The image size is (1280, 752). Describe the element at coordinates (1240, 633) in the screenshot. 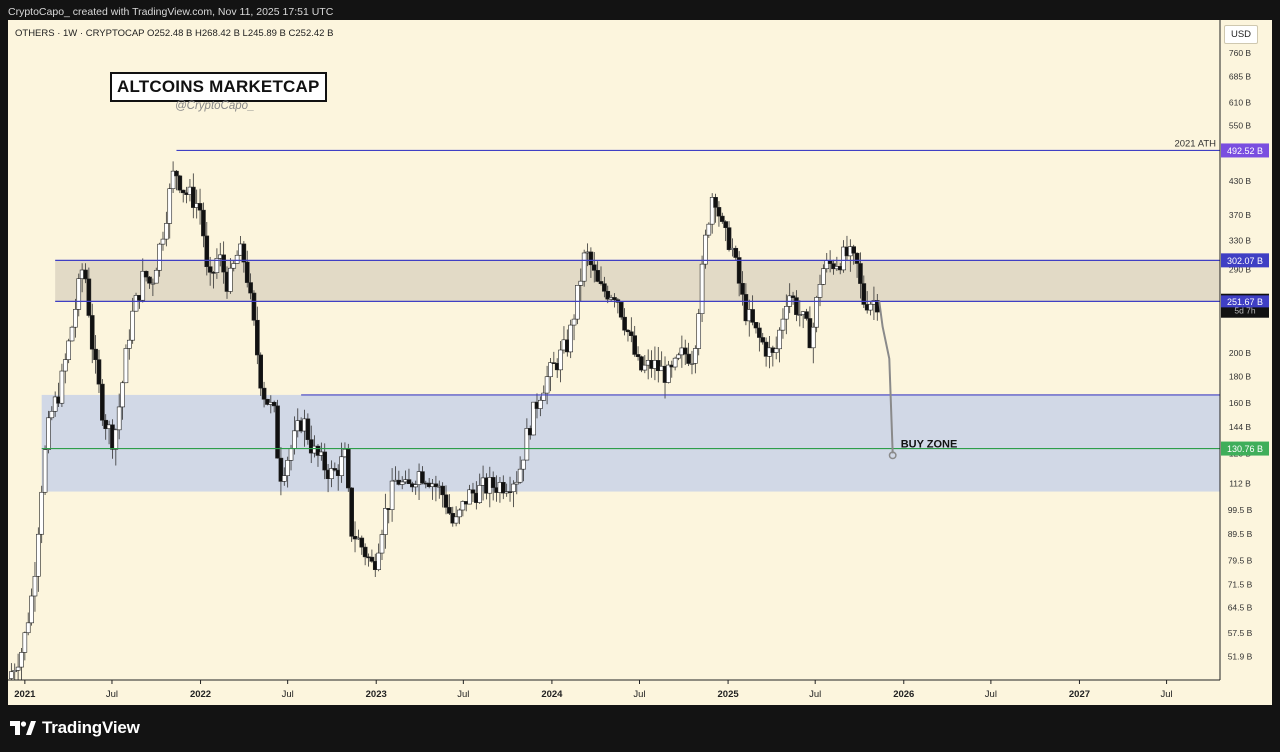

I see `y-tick-label: 57.5 B` at that location.